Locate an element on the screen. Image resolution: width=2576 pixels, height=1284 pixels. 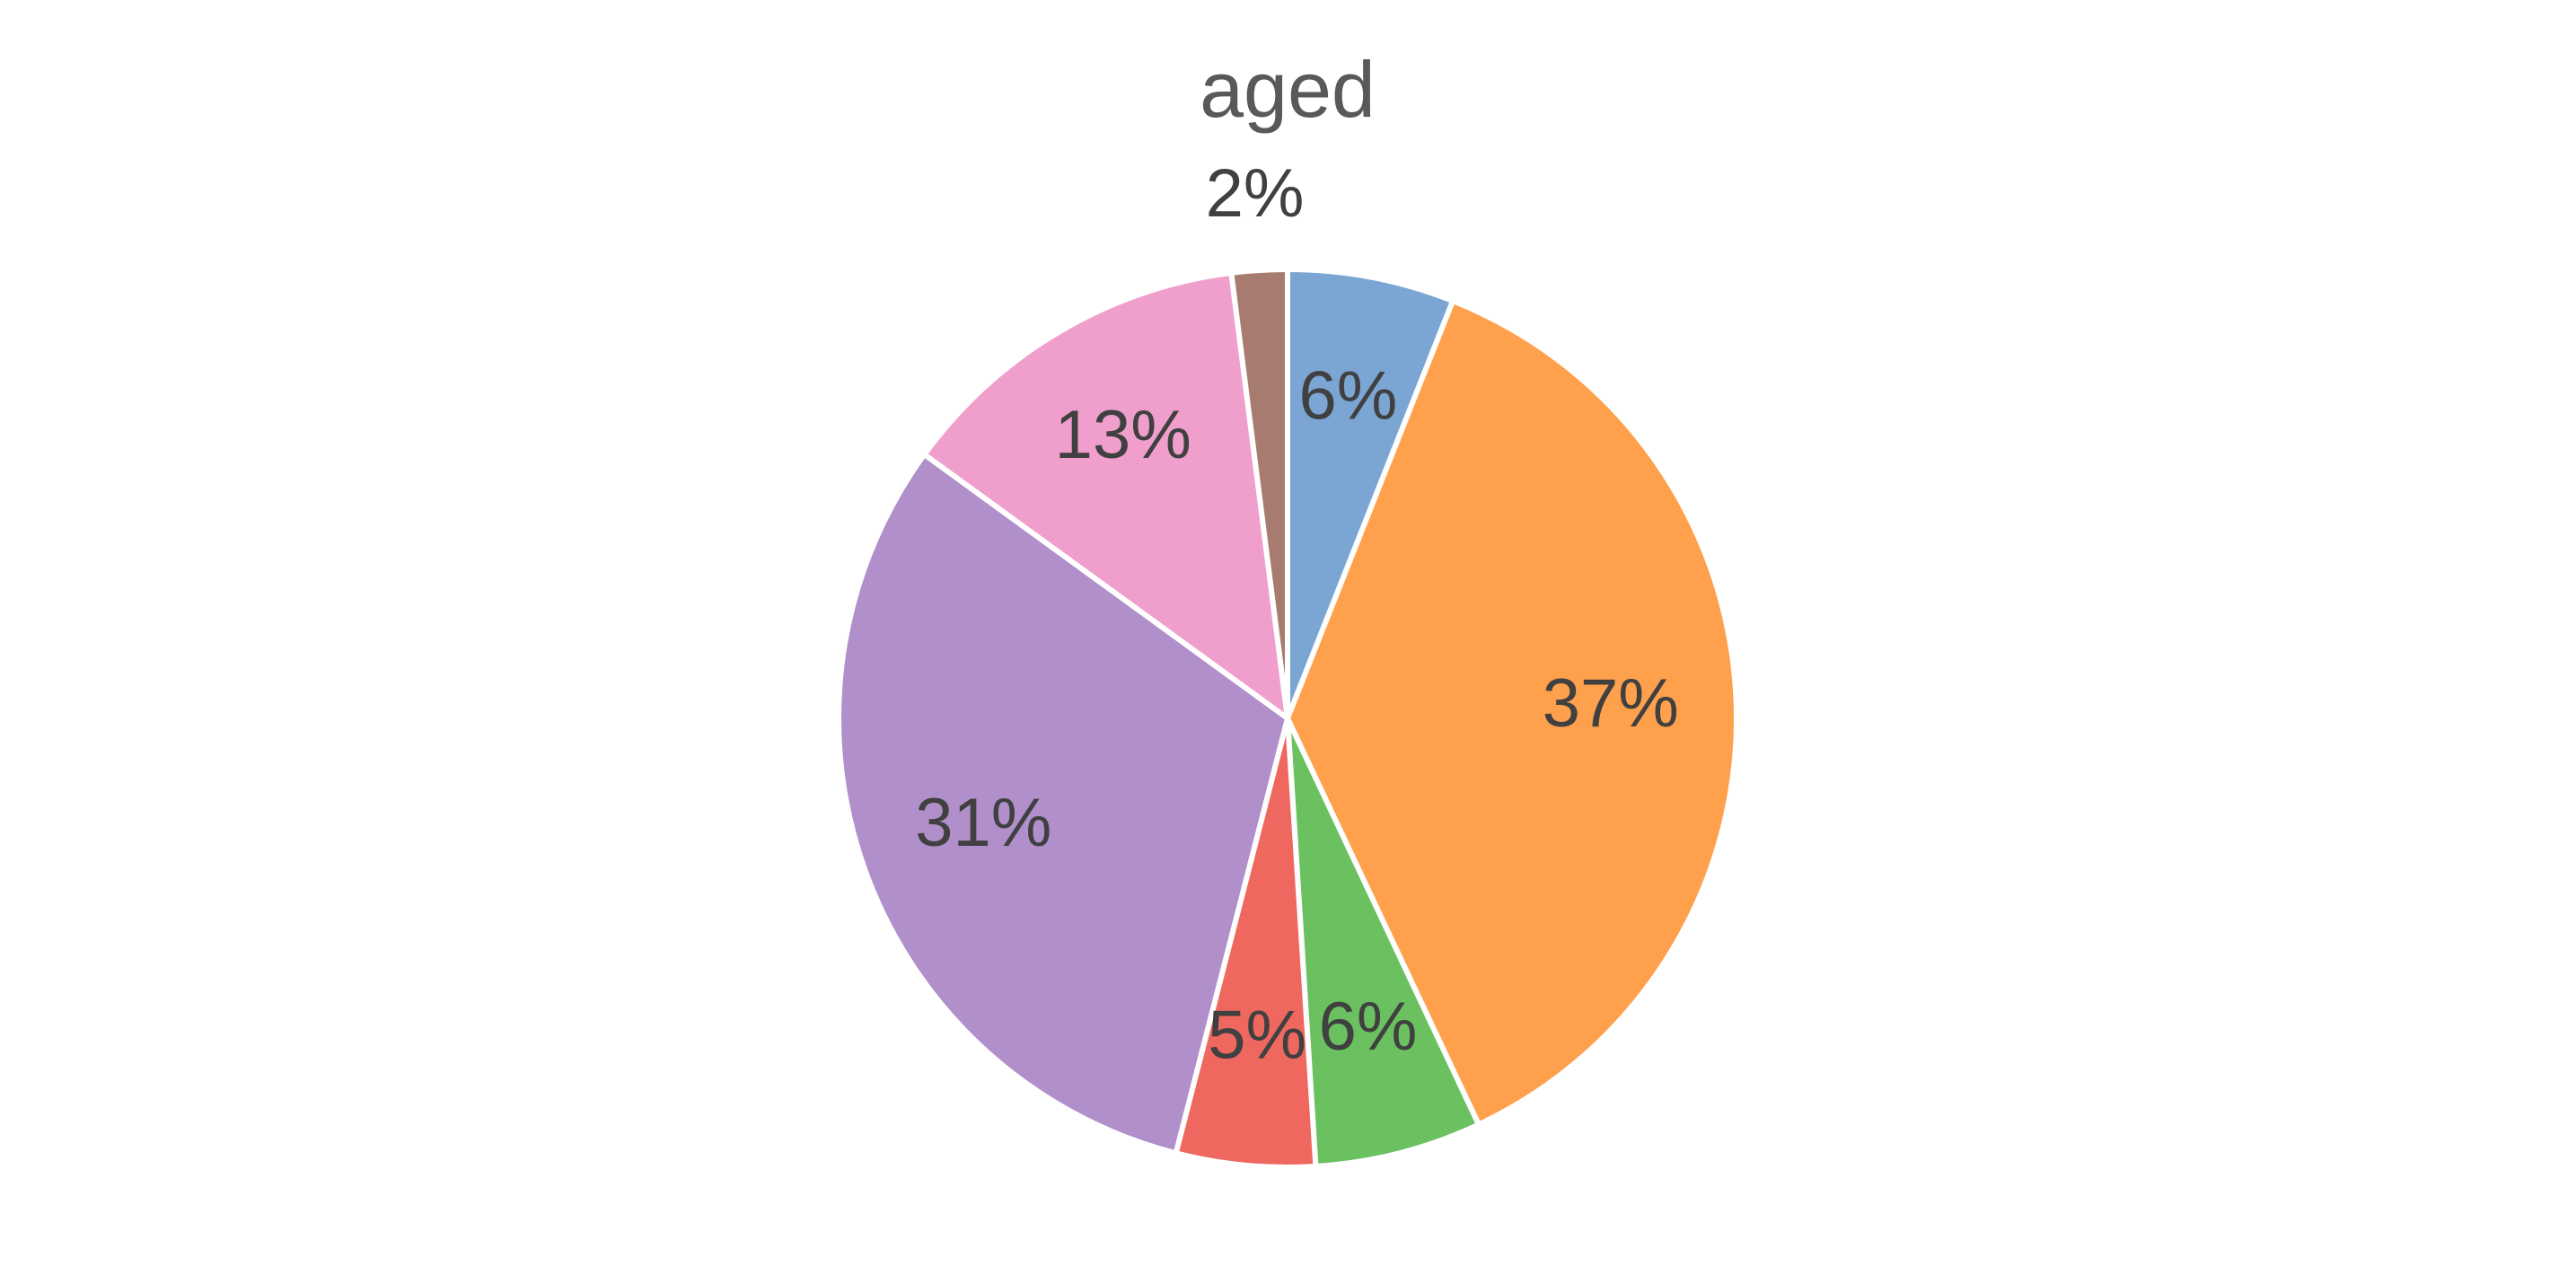
slice-label: 37% is located at coordinates (1611, 703).